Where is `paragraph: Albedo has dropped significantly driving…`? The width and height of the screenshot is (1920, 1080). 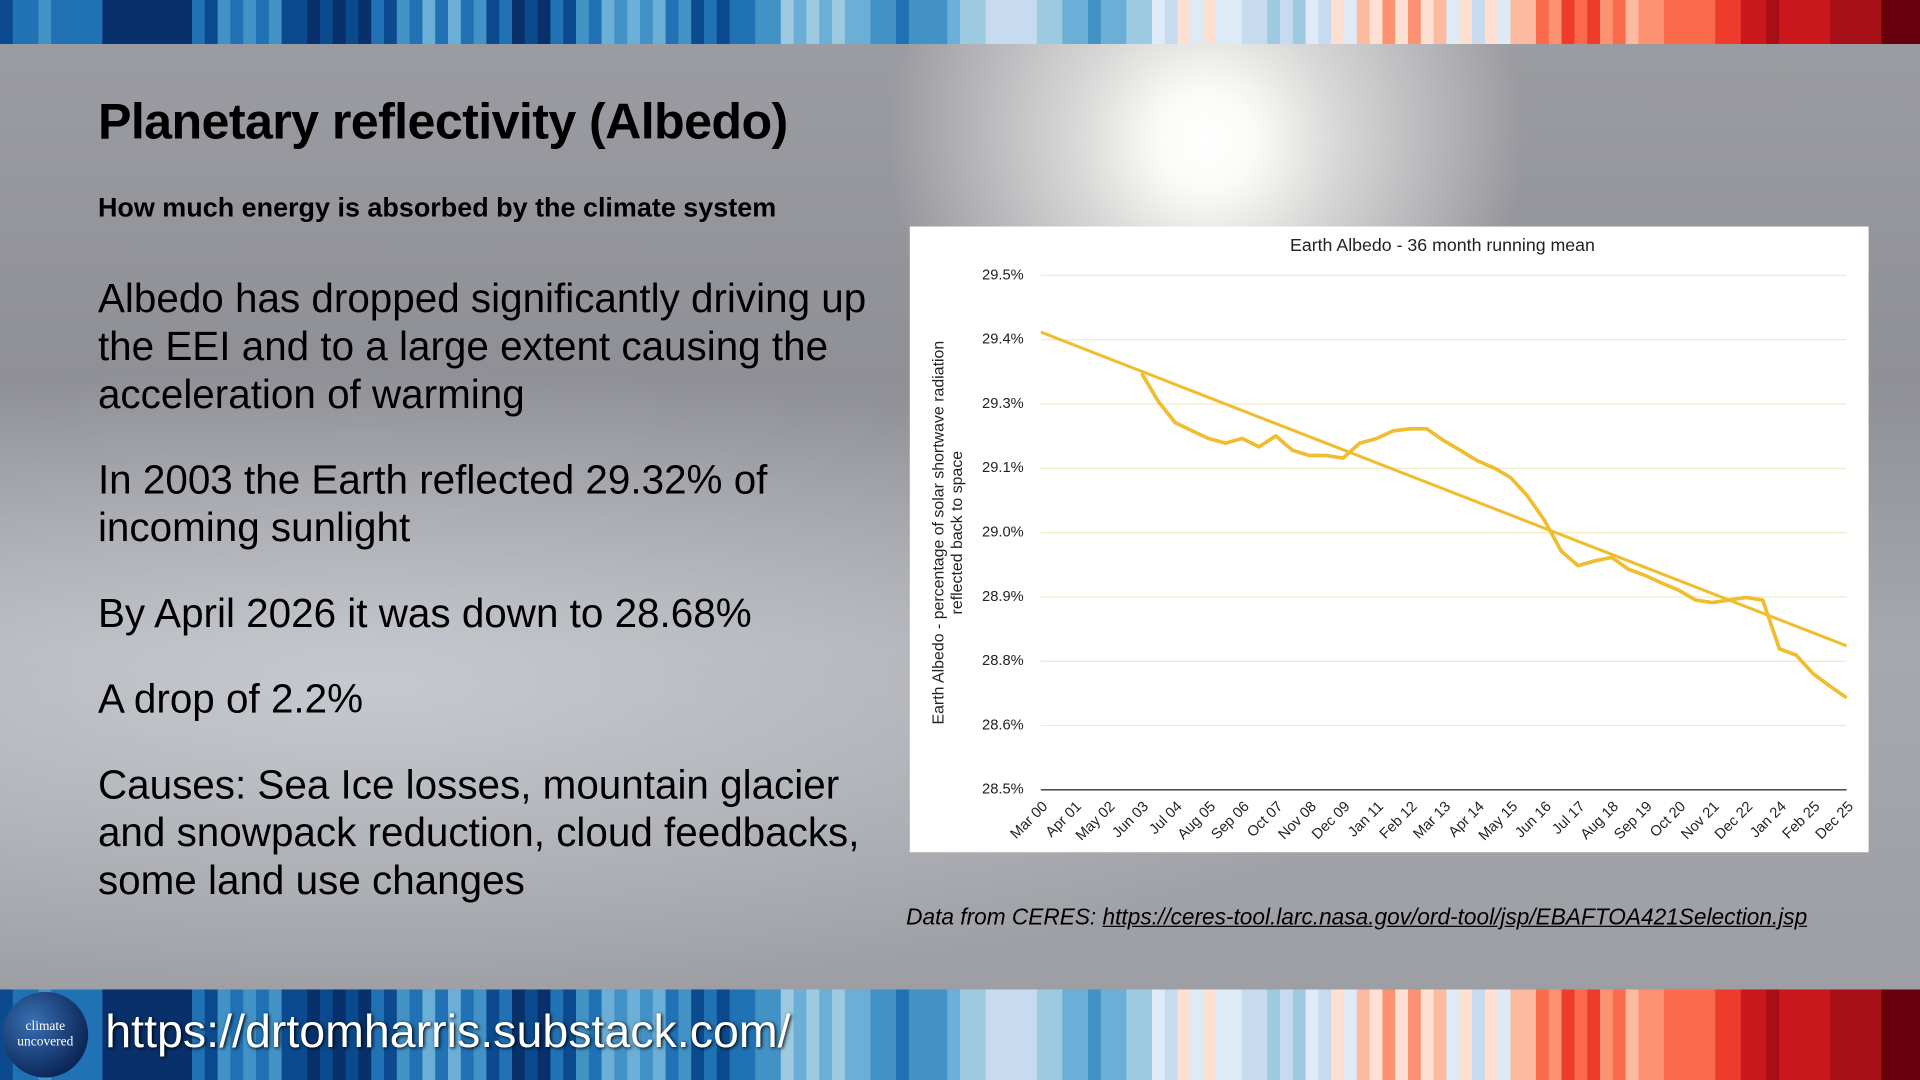 paragraph: Albedo has dropped significantly driving… is located at coordinates (482, 346).